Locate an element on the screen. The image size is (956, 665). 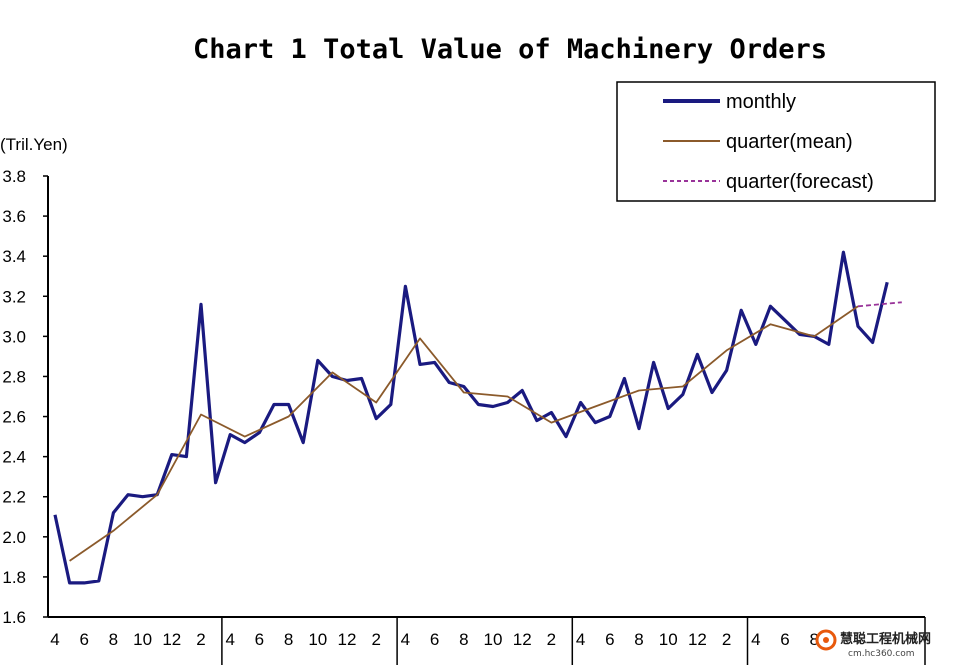
y-tick-label: 1.6 is located at coordinates (14, 617).